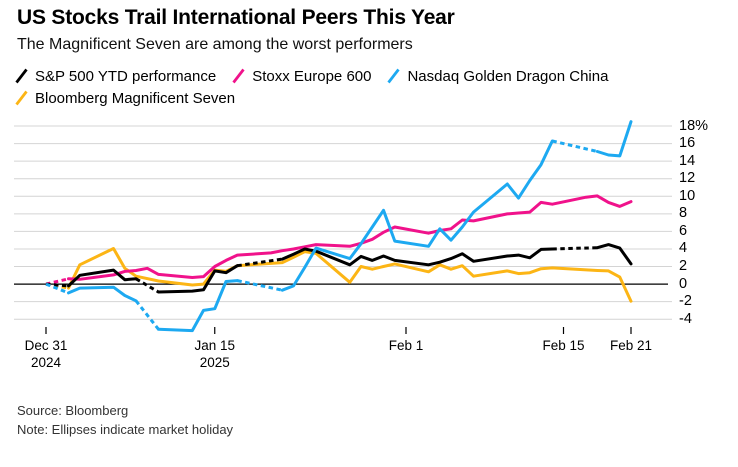 The height and width of the screenshot is (467, 738). What do you see at coordinates (126, 76) in the screenshot?
I see `legend-label-spx: S&P 500 YTD performance` at bounding box center [126, 76].